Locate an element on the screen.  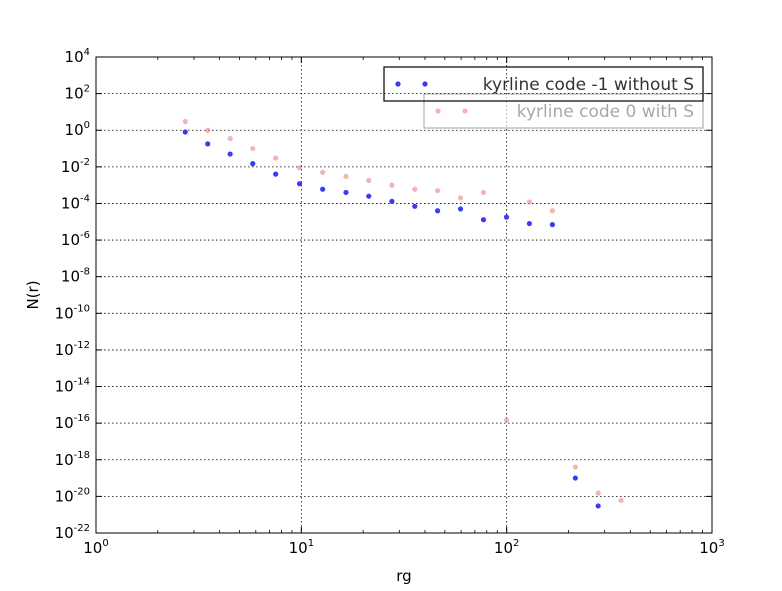
x-tick-label: 10⁰ is located at coordinates (95, 547).